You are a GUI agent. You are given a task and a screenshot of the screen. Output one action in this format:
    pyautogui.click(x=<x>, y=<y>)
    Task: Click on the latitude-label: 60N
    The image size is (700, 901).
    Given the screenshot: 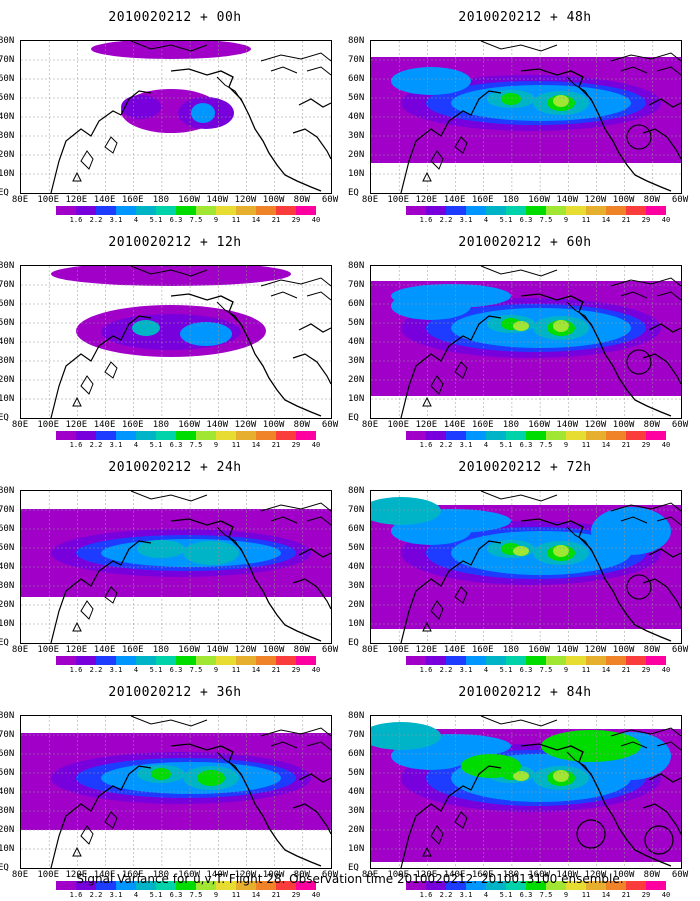 What is the action you would take?
    pyautogui.click(x=356, y=529)
    